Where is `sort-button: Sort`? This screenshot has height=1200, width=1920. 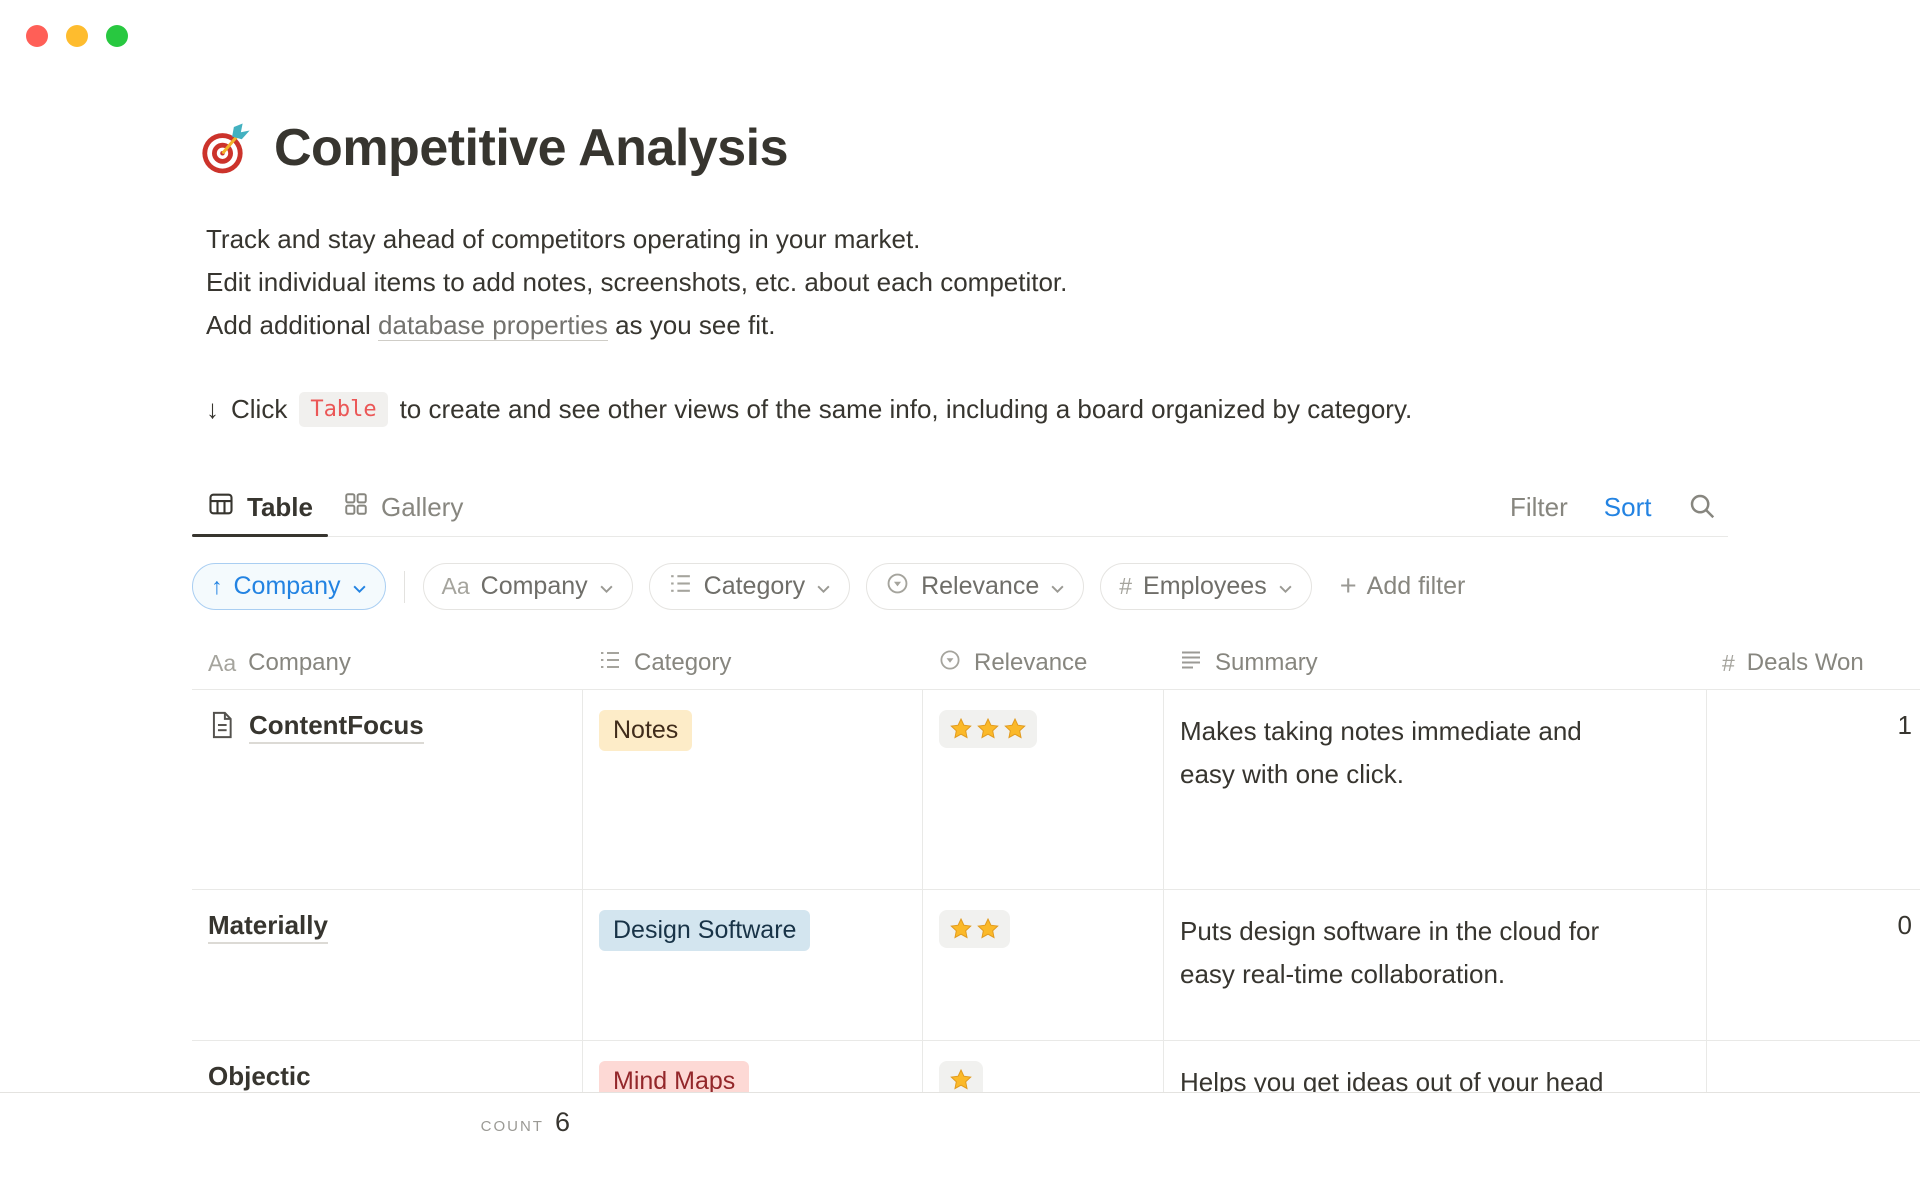 sort-button: Sort is located at coordinates (1627, 506).